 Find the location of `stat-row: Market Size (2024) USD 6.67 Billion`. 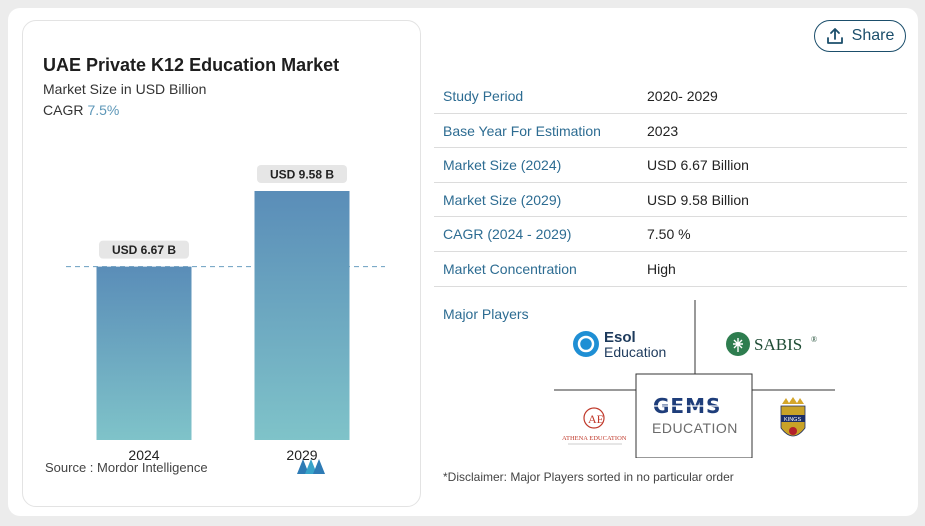

stat-row: Market Size (2024) USD 6.67 Billion is located at coordinates (670, 165).